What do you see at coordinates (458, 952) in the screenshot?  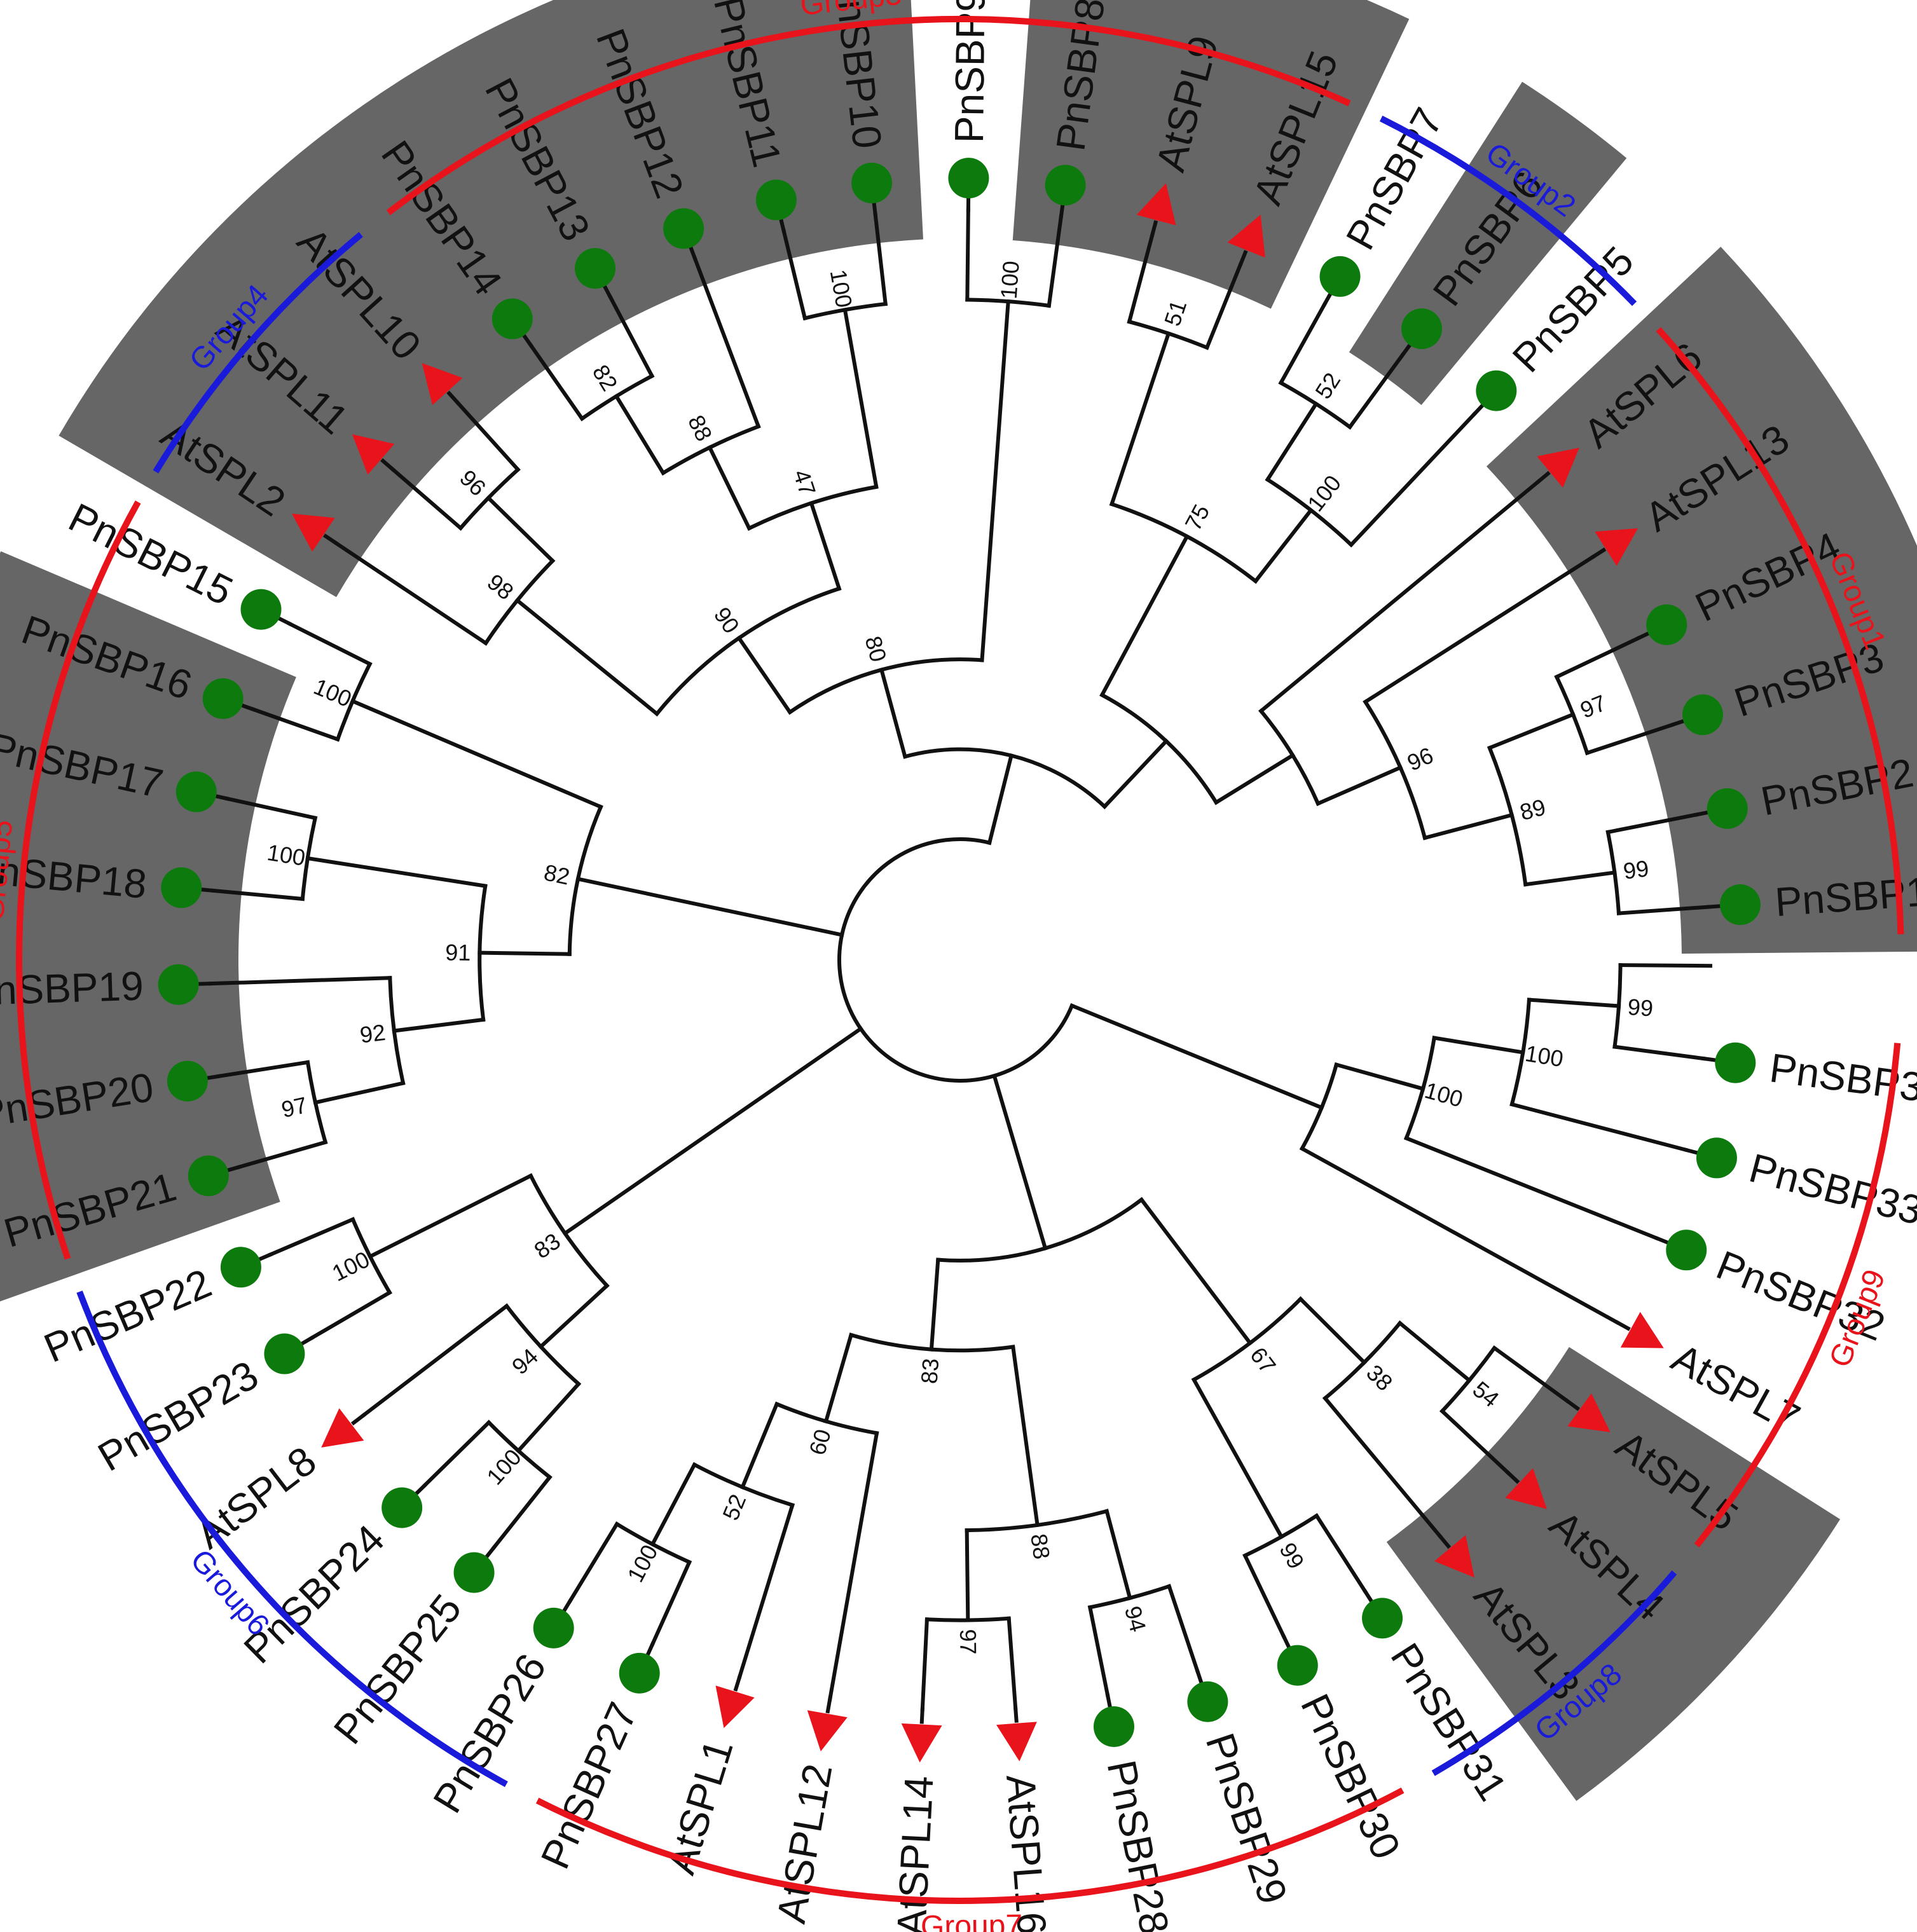 I see `bootstrap-value: 91` at bounding box center [458, 952].